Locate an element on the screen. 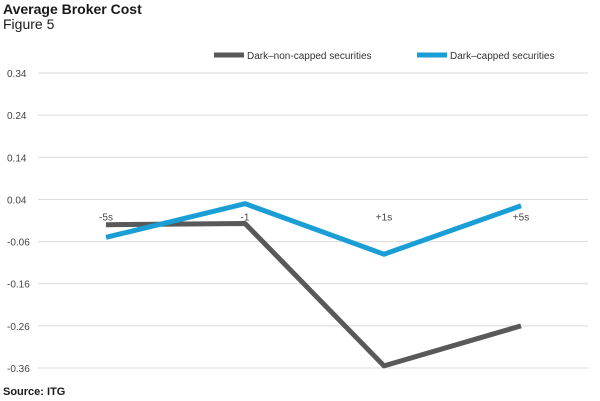 This screenshot has width=600, height=401. x-tick-label: +1s is located at coordinates (384, 217).